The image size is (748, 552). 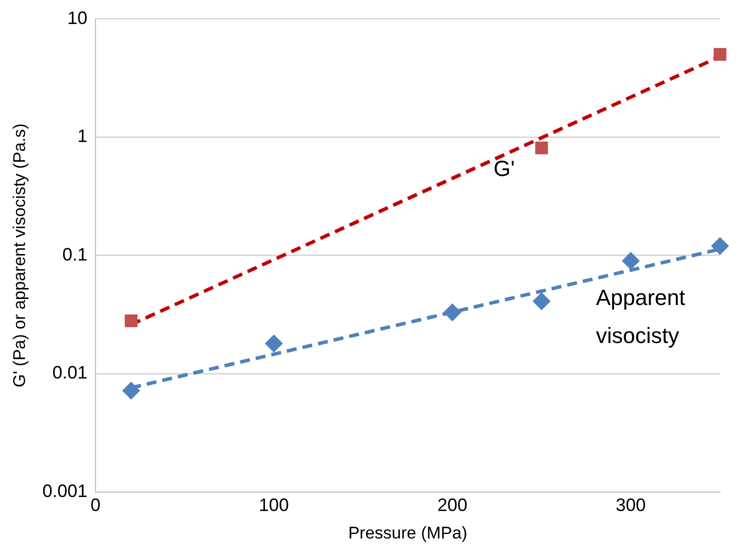 What do you see at coordinates (70, 372) in the screenshot?
I see `y-tick-label: 0.01` at bounding box center [70, 372].